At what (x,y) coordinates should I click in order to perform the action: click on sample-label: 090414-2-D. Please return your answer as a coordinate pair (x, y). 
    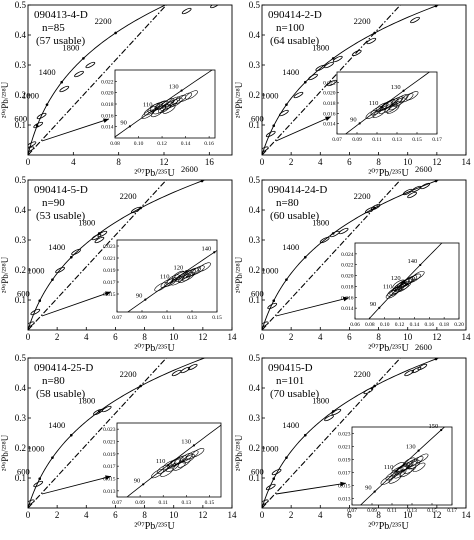
    Looking at the image, I should click on (295, 15).